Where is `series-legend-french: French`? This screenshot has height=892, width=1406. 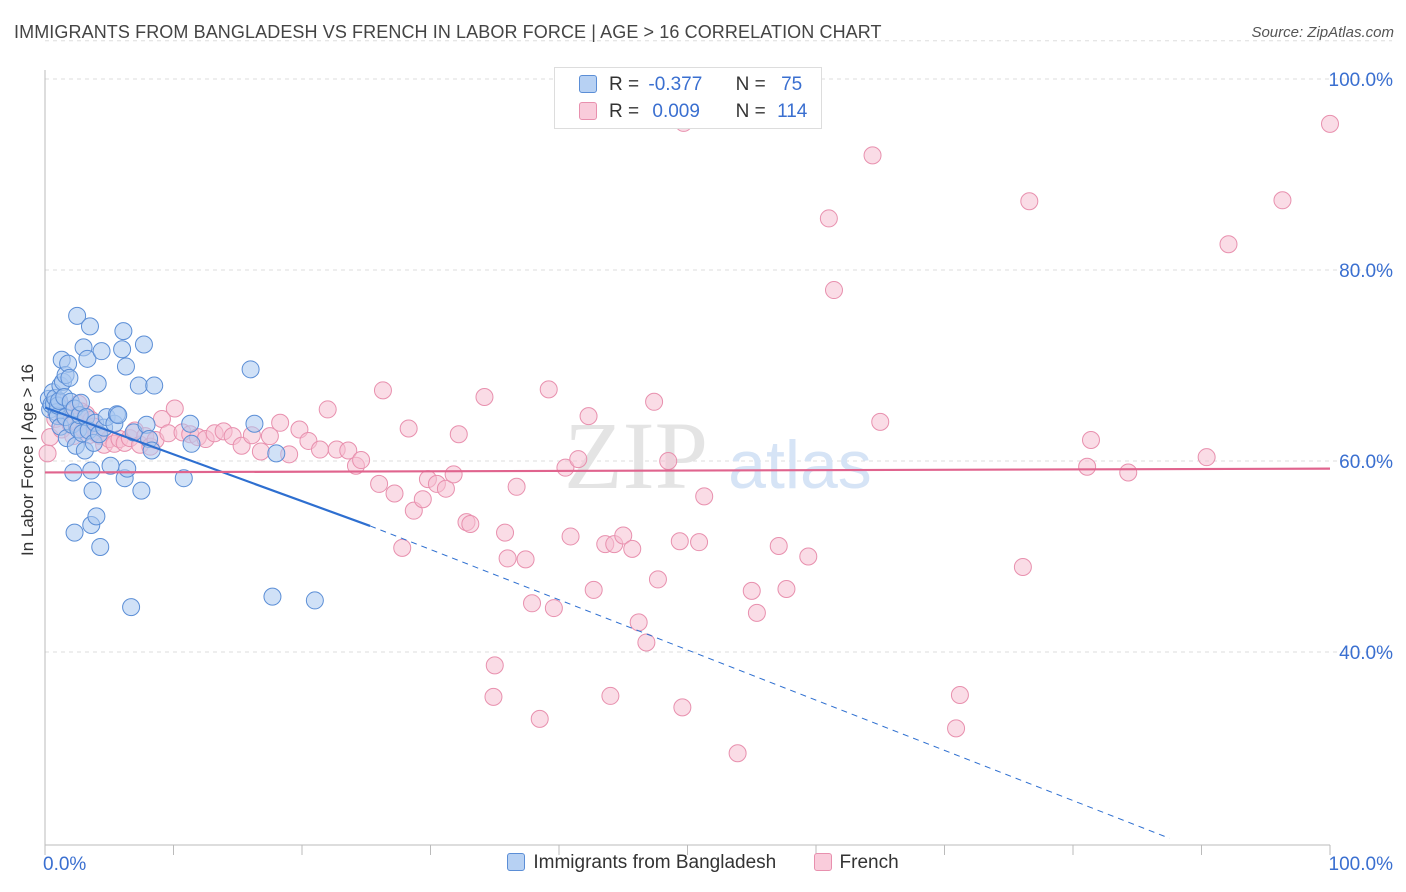
series-legend-french: French is located at coordinates (856, 863).